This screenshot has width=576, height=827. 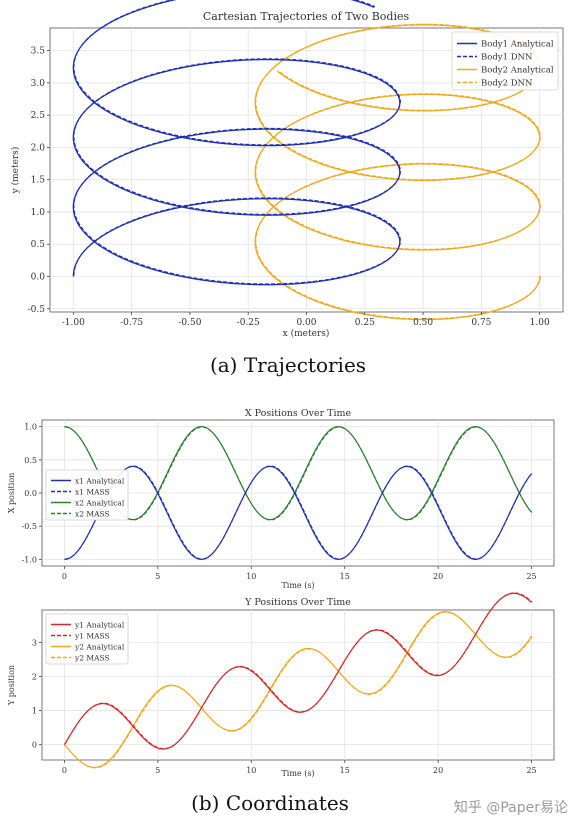 I want to click on x-positions-series, so click(x=298, y=493).